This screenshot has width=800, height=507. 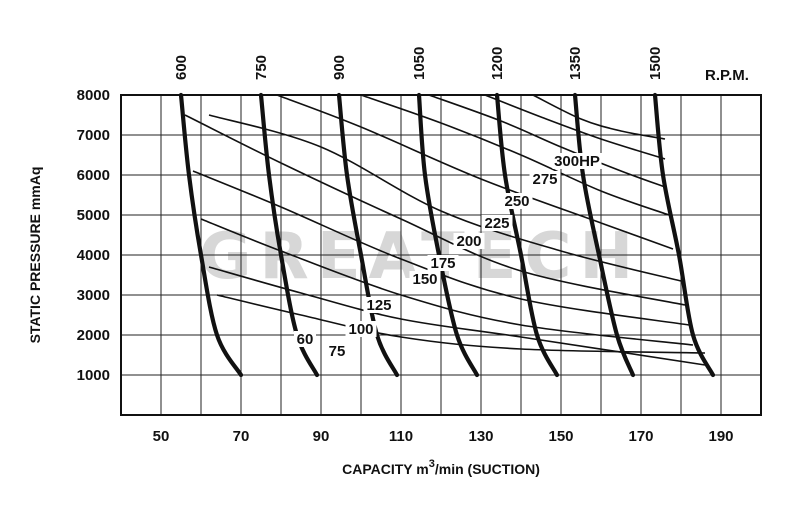 I want to click on y-tick-label: 2000, so click(x=93, y=335).